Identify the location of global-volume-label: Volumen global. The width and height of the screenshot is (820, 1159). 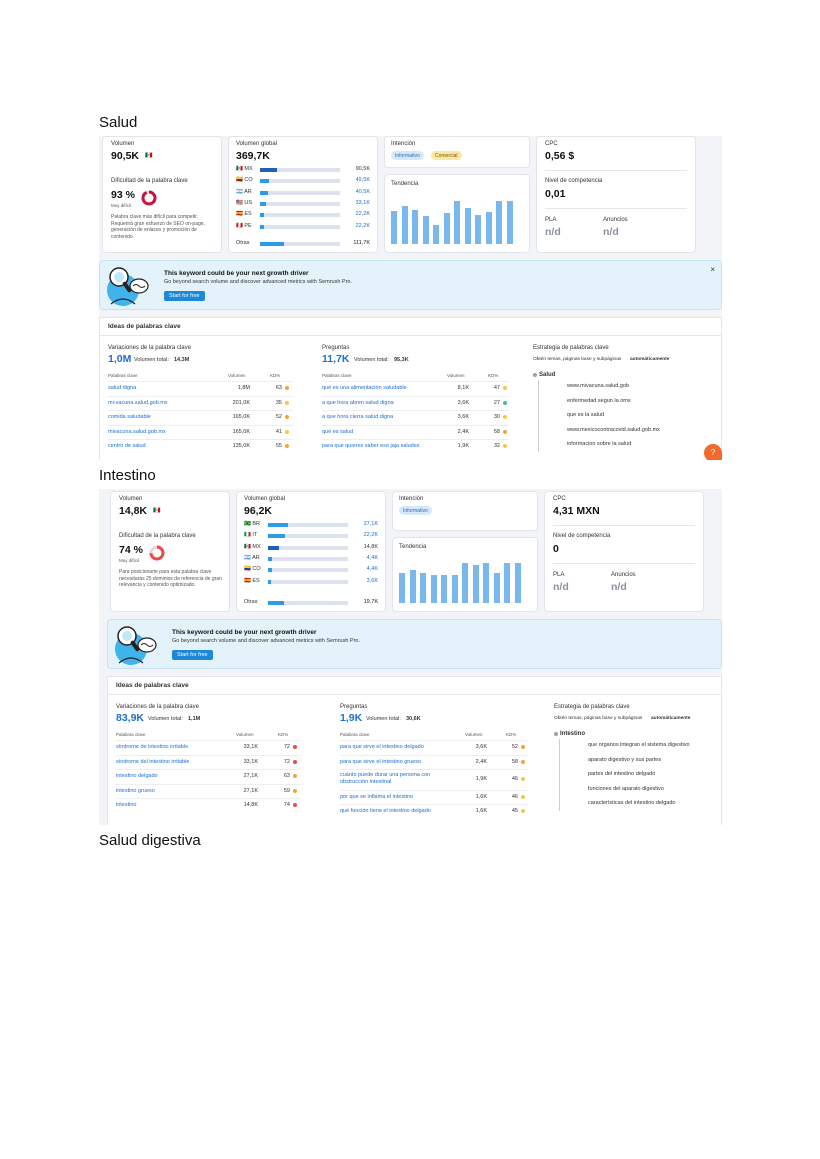
(257, 144).